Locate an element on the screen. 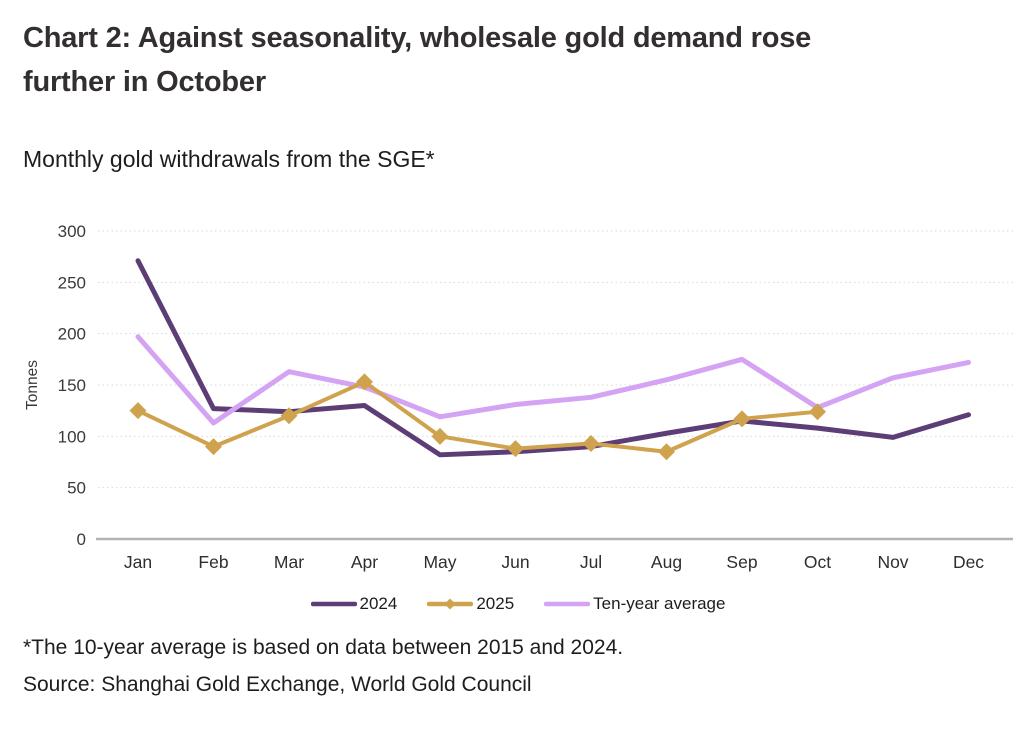  x-tick-label-feb: Feb is located at coordinates (213, 562).